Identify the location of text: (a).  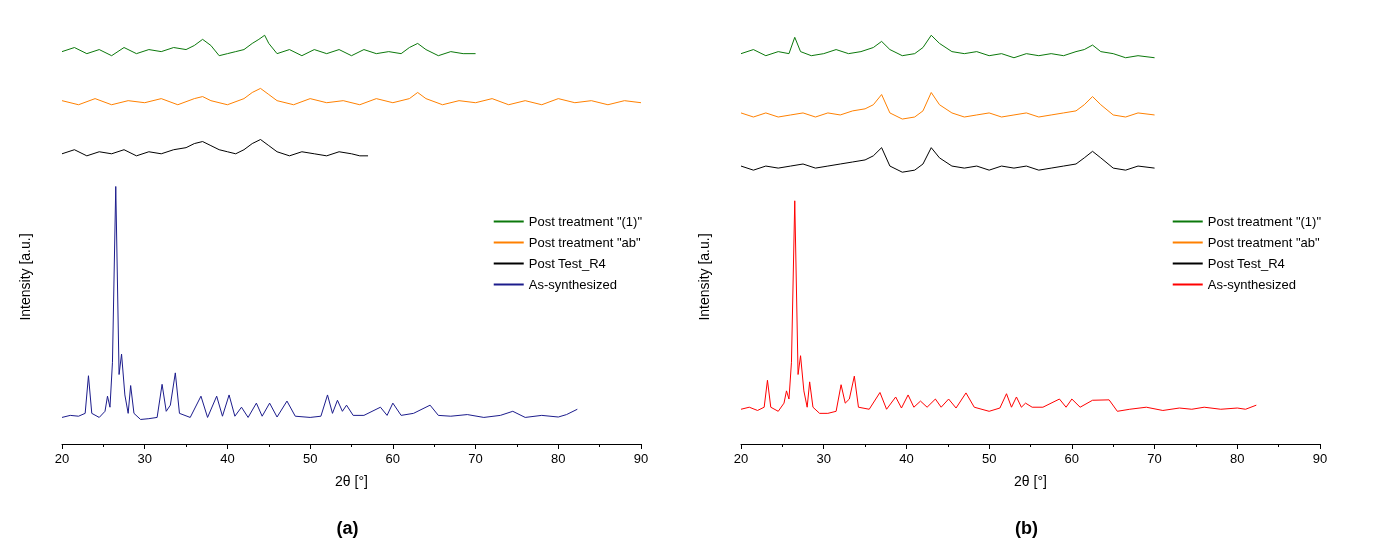
(347, 528).